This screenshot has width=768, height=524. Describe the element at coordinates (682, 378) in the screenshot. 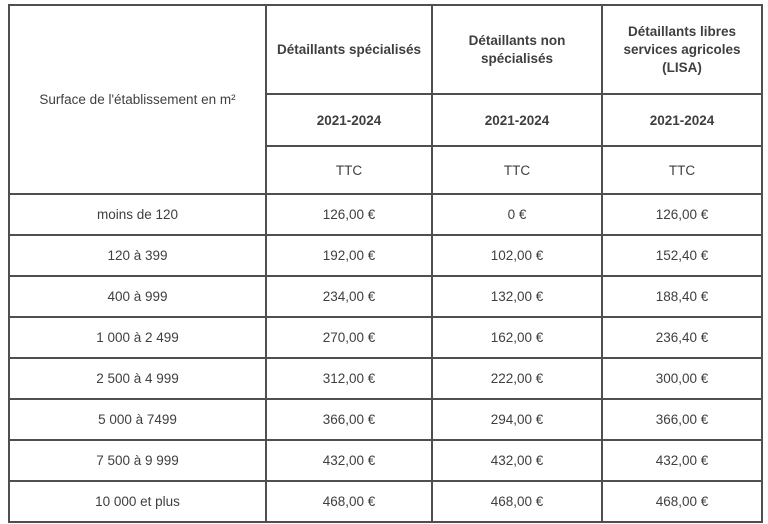

I see `price-cell: 300,00 €` at that location.